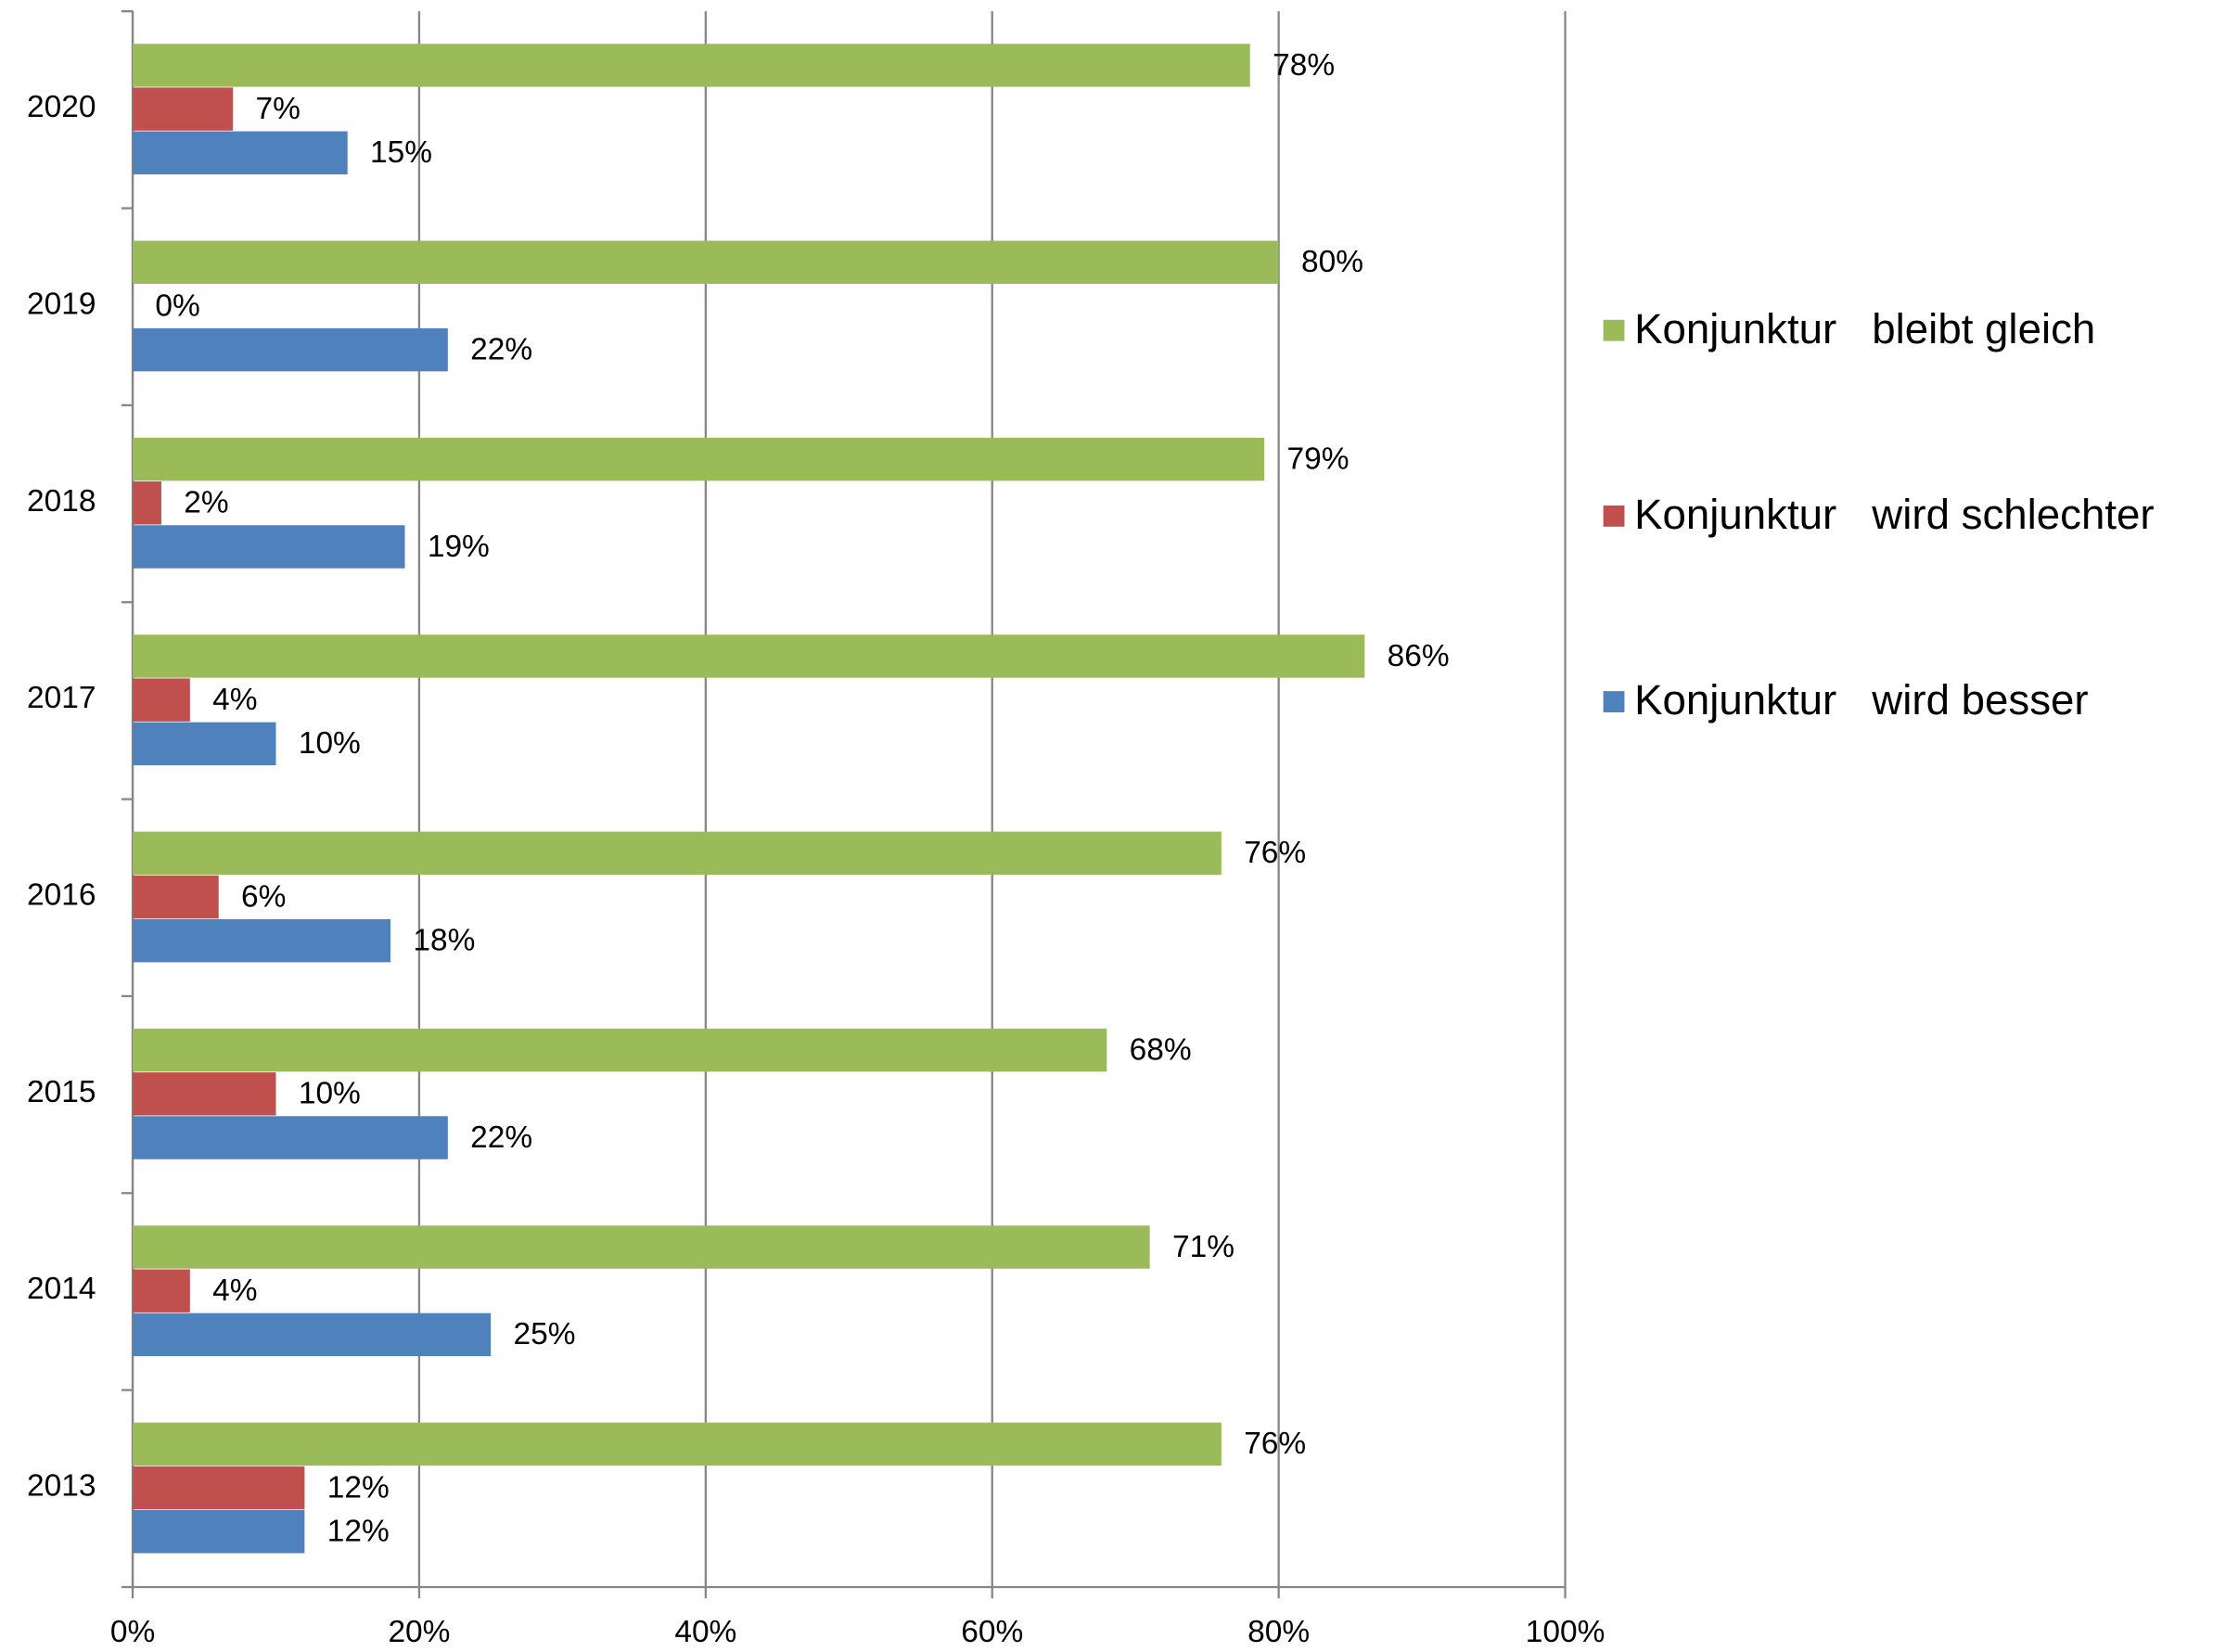 Image resolution: width=2213 pixels, height=1652 pixels. I want to click on data-label: 7%, so click(279, 109).